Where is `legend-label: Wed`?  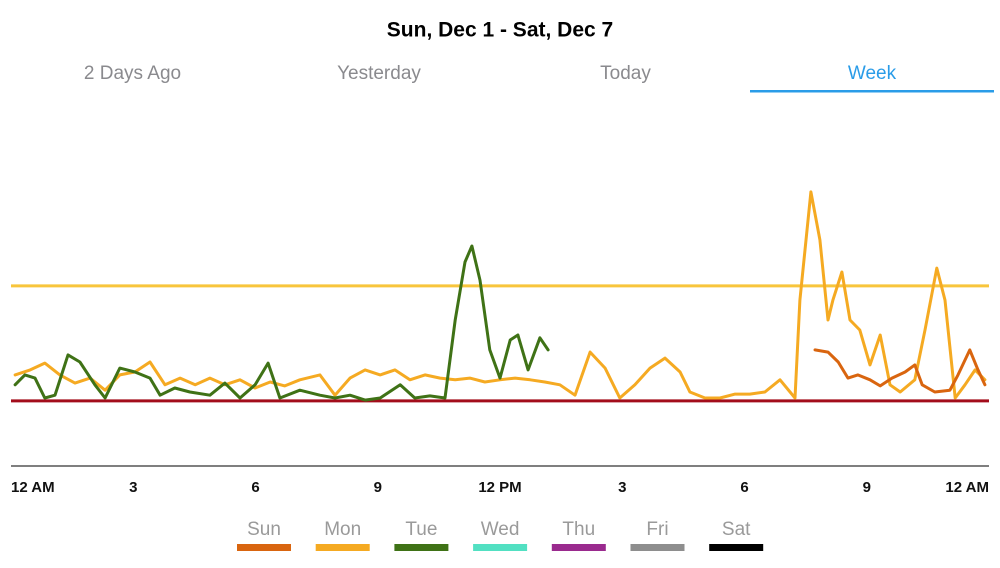
legend-label: Wed is located at coordinates (500, 529).